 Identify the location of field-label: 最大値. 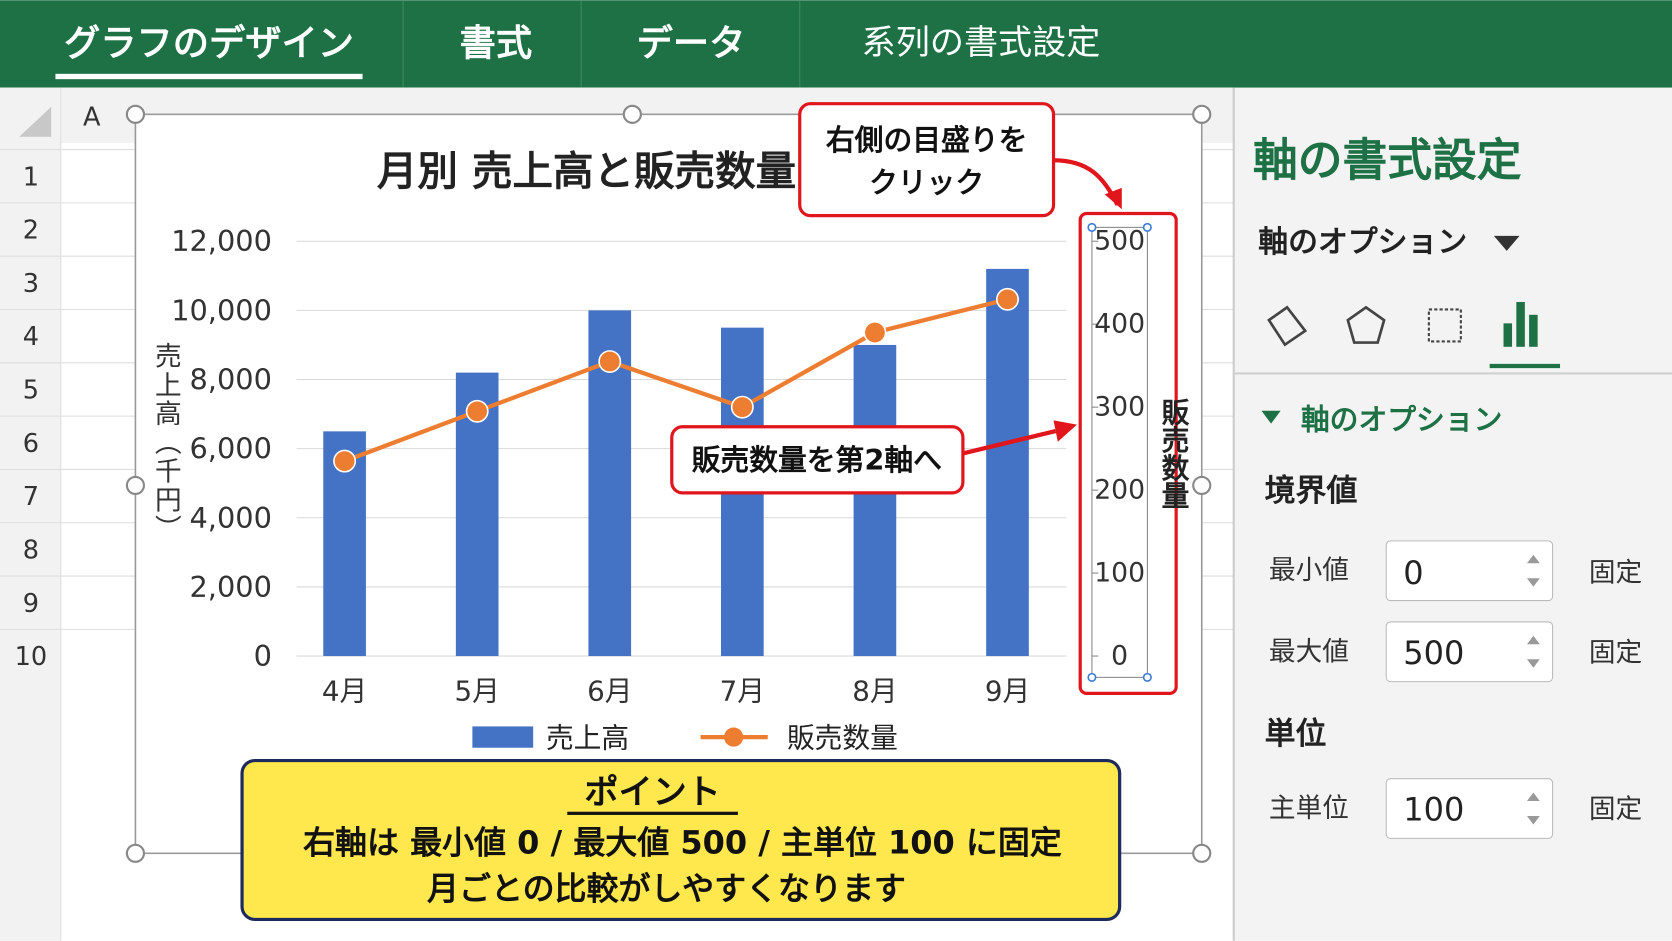
(1309, 651).